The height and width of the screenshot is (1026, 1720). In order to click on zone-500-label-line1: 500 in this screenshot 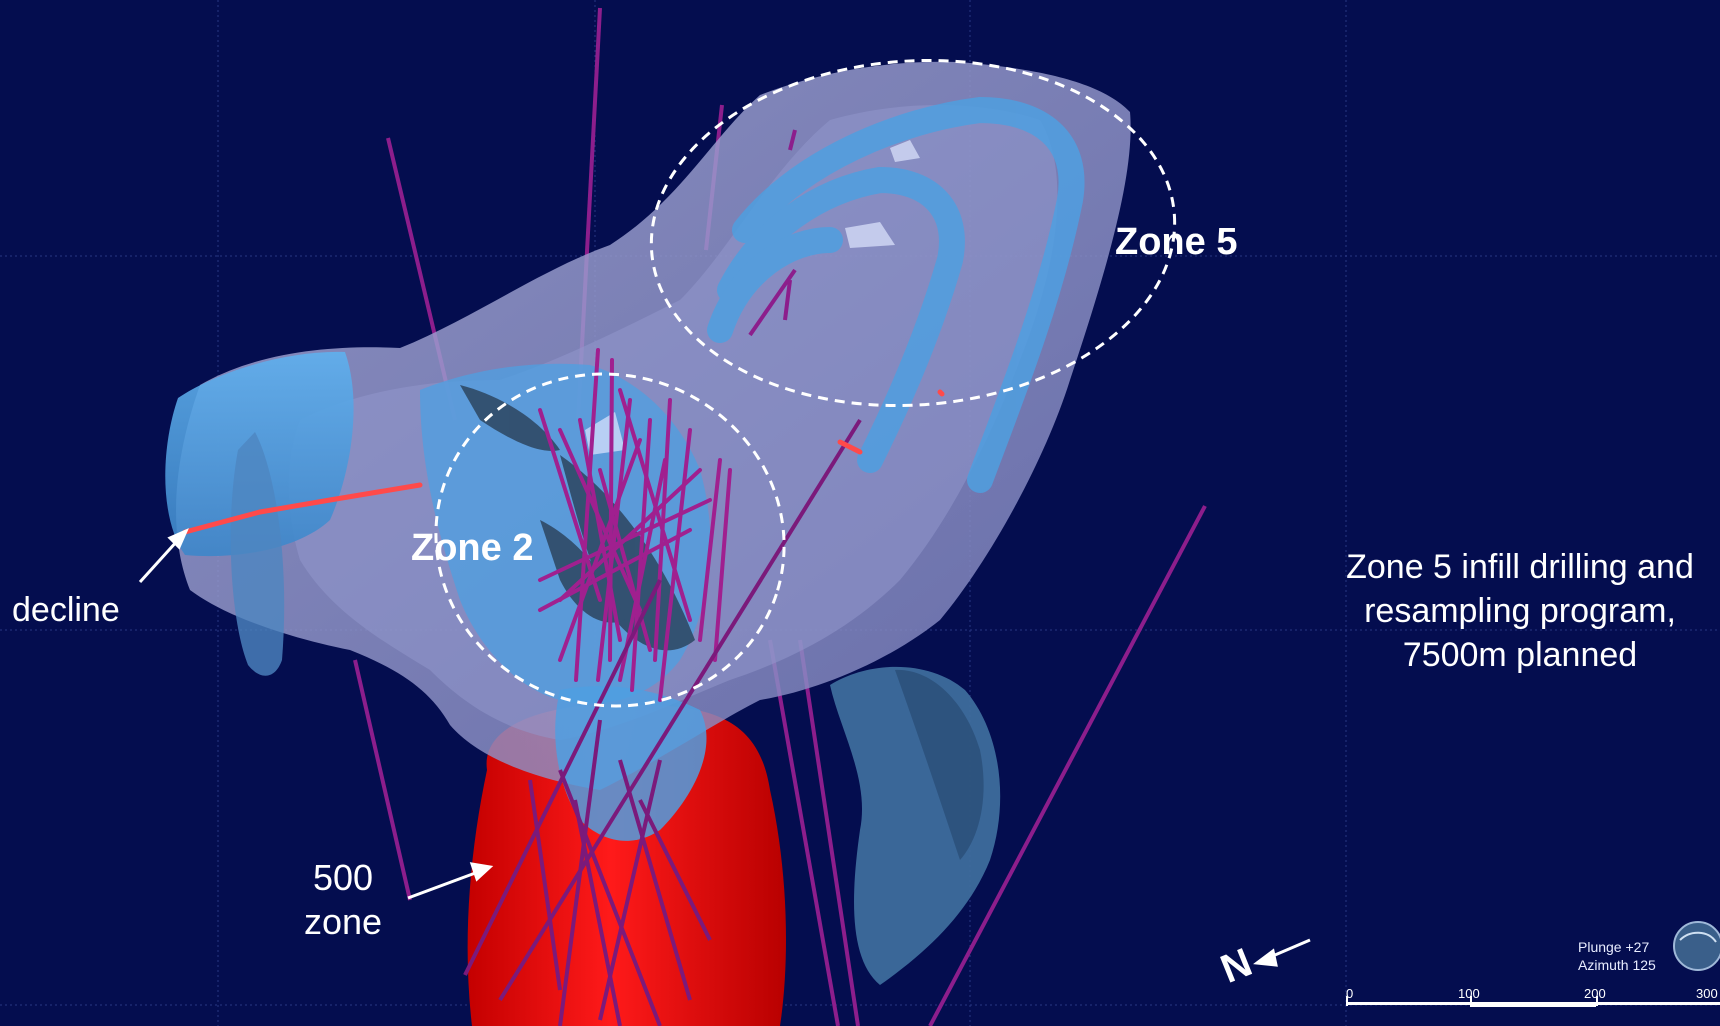, I will do `click(343, 877)`.